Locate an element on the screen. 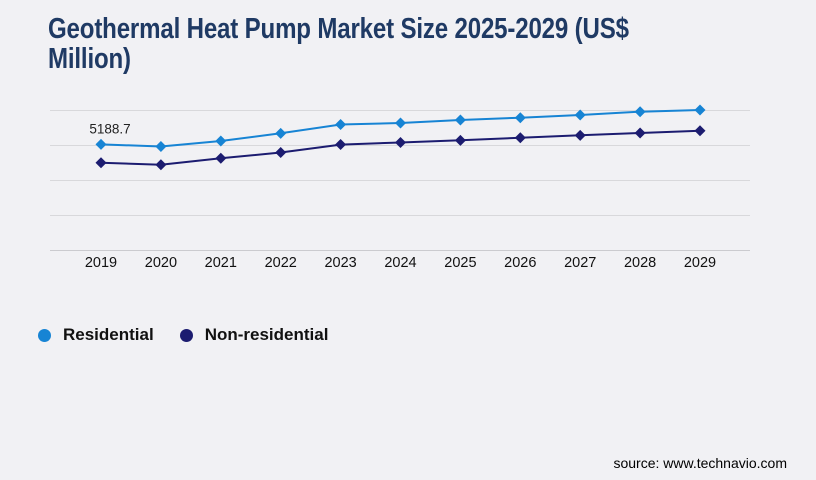  source-attribution: source: www.technavio.com is located at coordinates (700, 463).